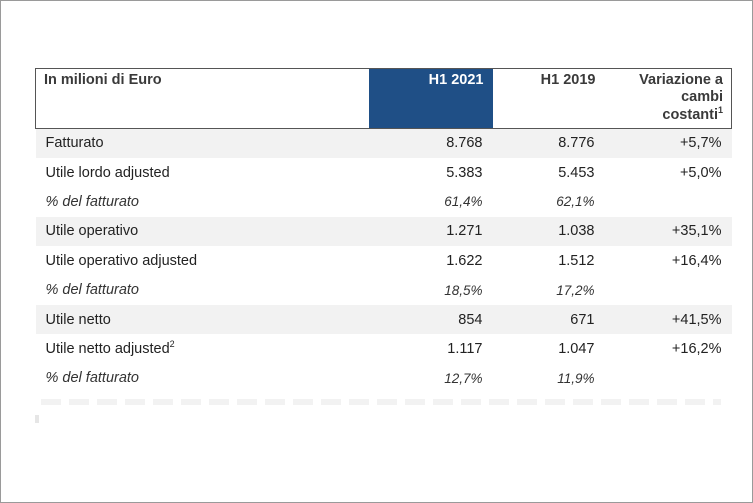 This screenshot has height=503, width=753. Describe the element at coordinates (668, 231) in the screenshot. I see `cell-variation: +35,1%` at that location.